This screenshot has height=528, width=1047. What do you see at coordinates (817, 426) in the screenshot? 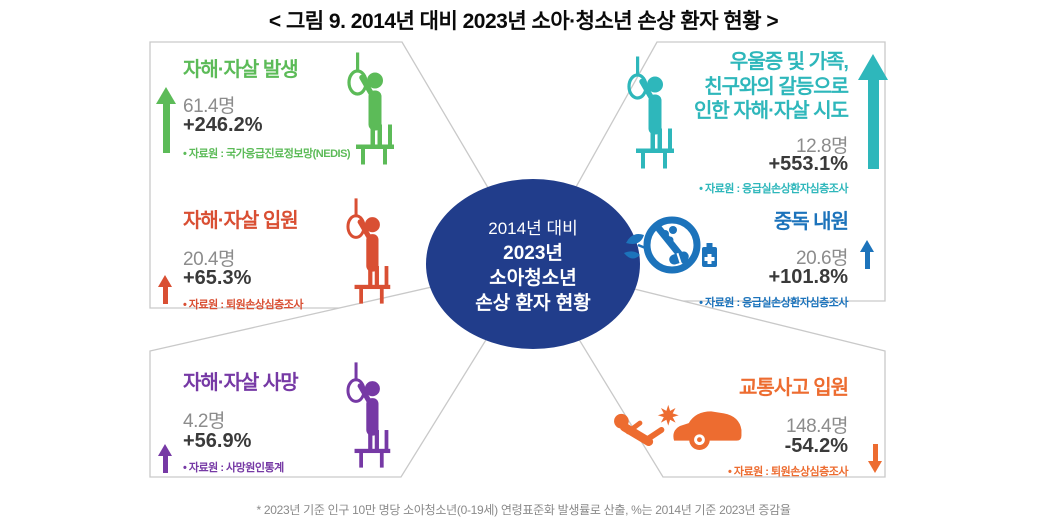
I see `rate-value: 148.4명` at bounding box center [817, 426].